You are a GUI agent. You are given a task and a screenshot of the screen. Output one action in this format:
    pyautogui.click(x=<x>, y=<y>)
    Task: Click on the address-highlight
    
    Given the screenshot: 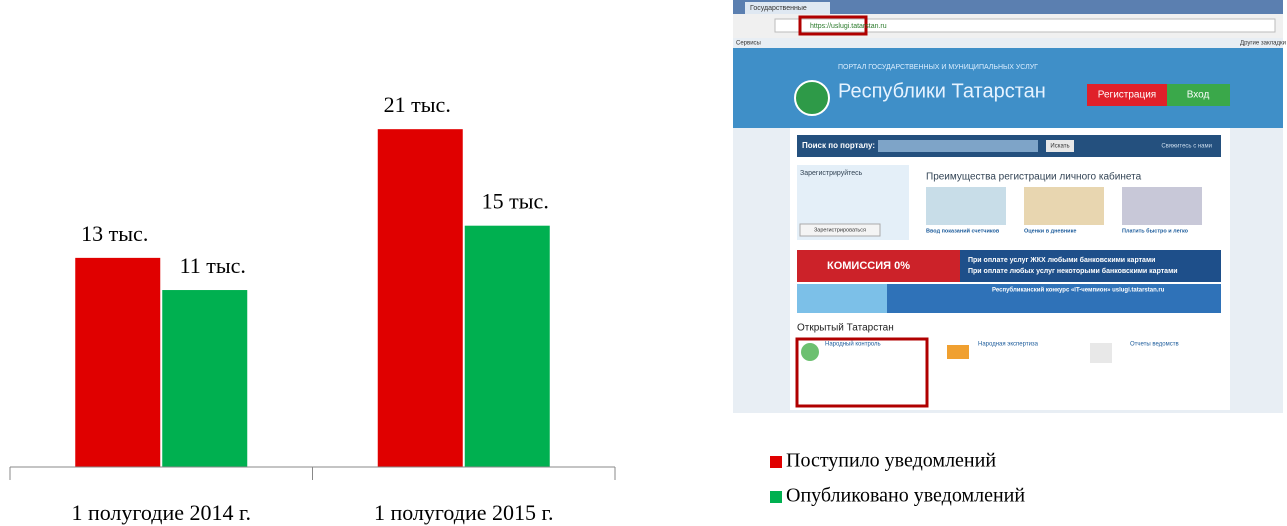 What is the action you would take?
    pyautogui.click(x=833, y=25)
    